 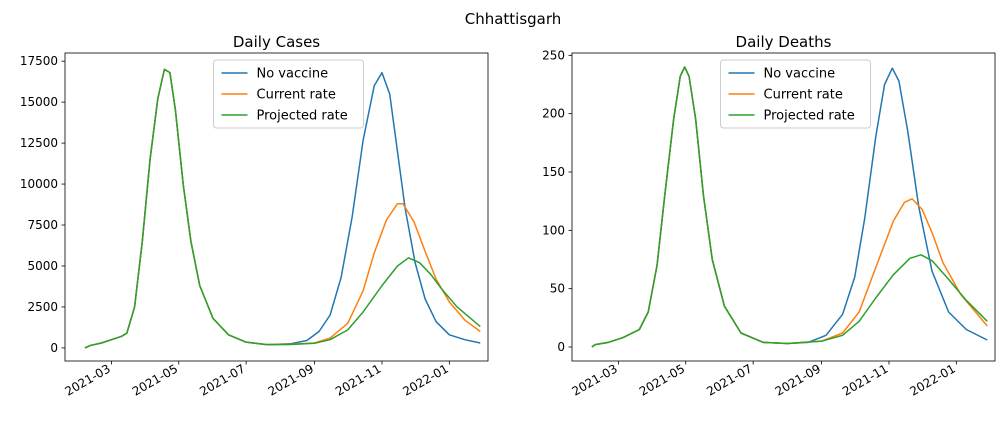 I want to click on y-tick-label: 100, so click(x=553, y=230).